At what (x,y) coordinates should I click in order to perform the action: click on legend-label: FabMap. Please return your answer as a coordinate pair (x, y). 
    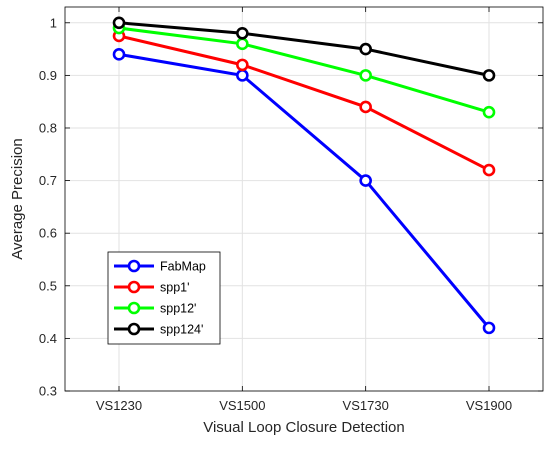
    Looking at the image, I should click on (183, 267).